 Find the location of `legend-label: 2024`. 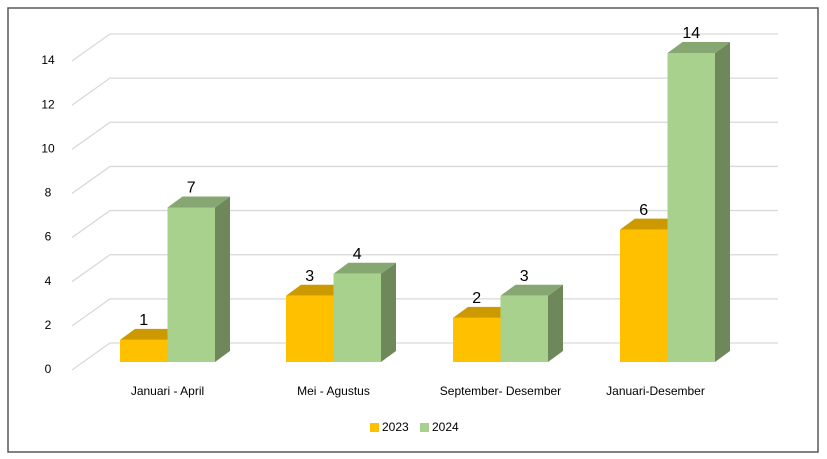

legend-label: 2024 is located at coordinates (445, 427).